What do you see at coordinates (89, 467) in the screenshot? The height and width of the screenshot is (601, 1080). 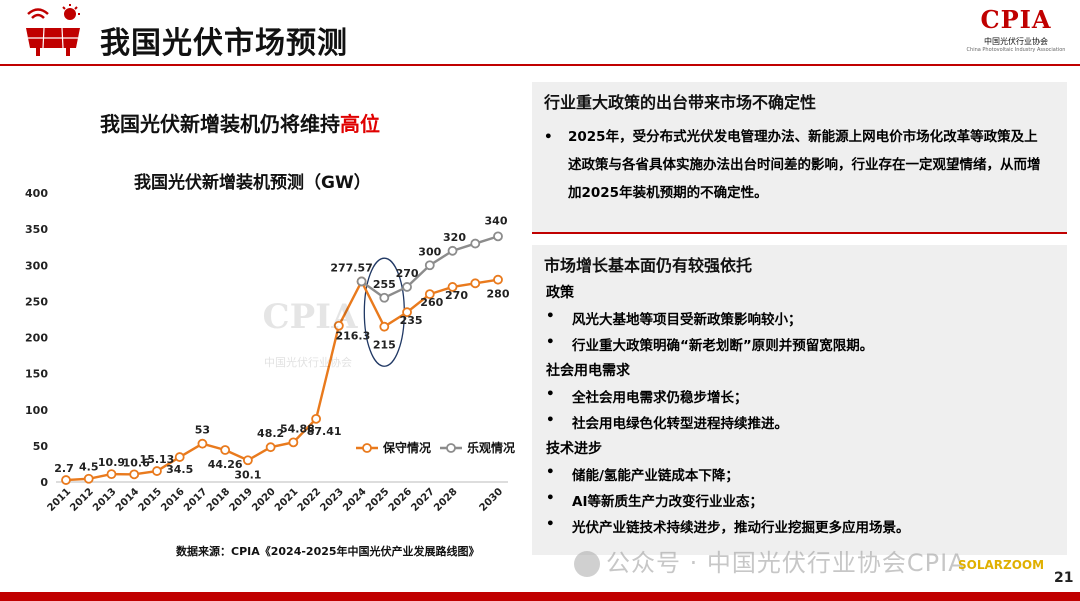 I see `conservative-data-label: 4.5` at bounding box center [89, 467].